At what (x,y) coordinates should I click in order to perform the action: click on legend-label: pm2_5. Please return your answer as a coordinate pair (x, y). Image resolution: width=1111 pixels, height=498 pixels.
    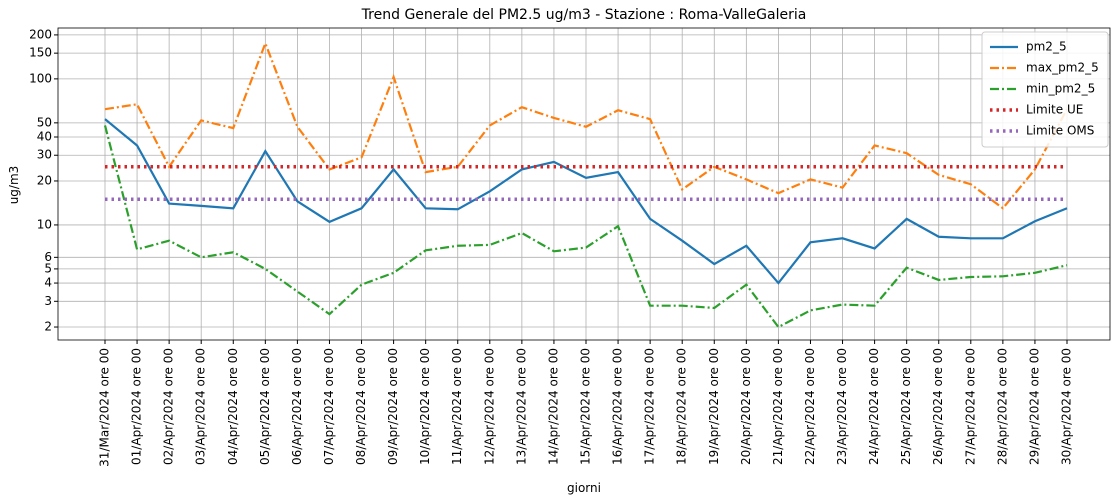
    Looking at the image, I should click on (1046, 47).